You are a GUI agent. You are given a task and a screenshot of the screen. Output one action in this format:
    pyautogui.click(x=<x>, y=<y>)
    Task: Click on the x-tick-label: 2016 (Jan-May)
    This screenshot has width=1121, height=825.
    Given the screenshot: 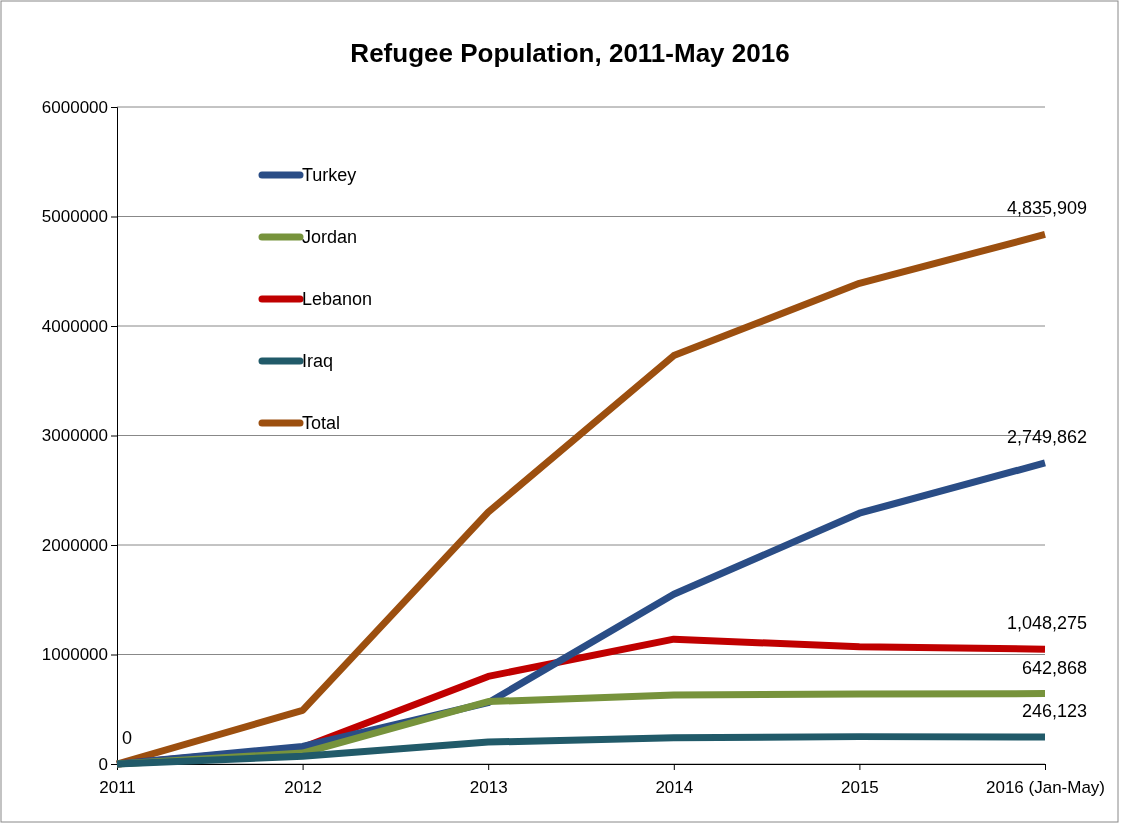 What is the action you would take?
    pyautogui.click(x=1045, y=788)
    